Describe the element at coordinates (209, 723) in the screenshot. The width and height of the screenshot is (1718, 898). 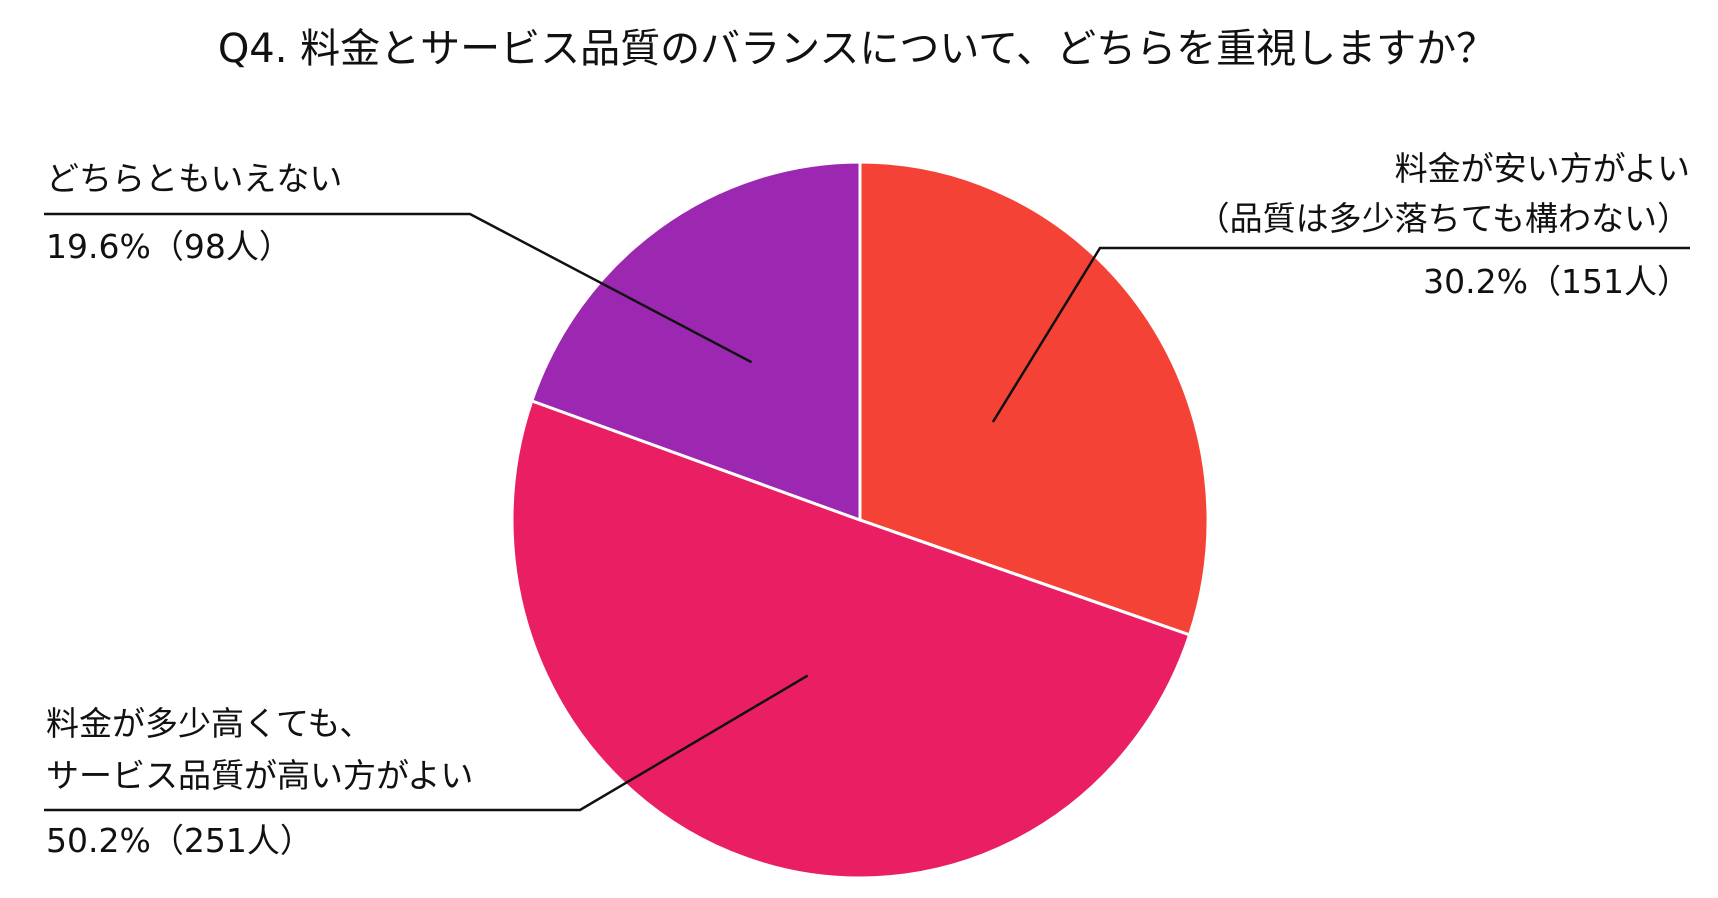
I see `slice-label-line-1-0: 料金が多少高くても、` at that location.